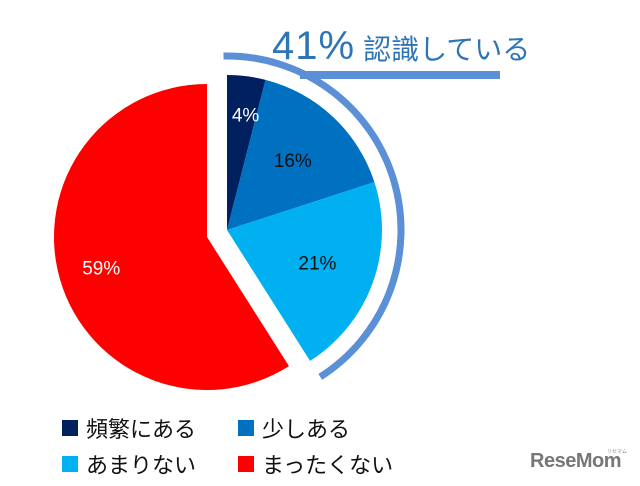 This screenshot has height=486, width=640. I want to click on legend-label: 少しある, so click(306, 430).